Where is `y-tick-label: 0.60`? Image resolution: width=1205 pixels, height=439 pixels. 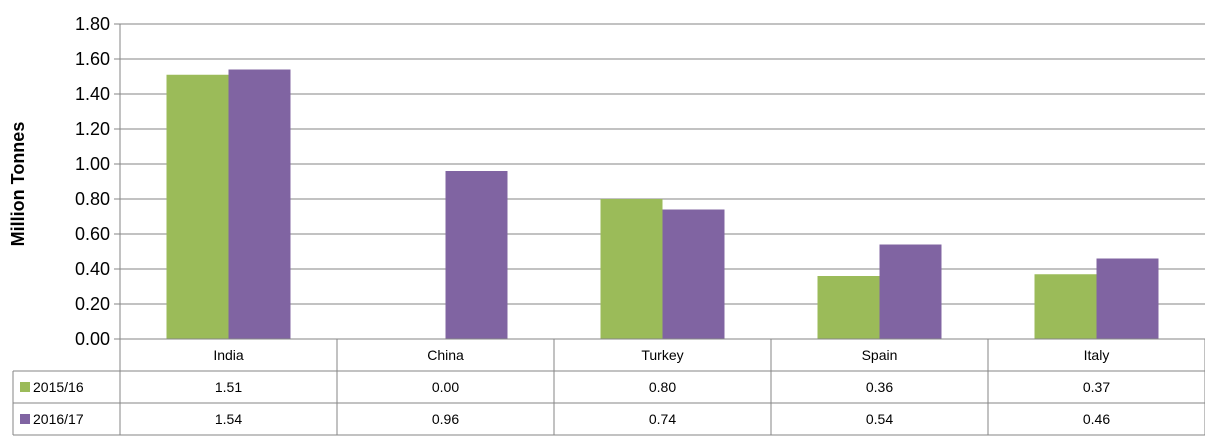 y-tick-label: 0.60 is located at coordinates (92, 234).